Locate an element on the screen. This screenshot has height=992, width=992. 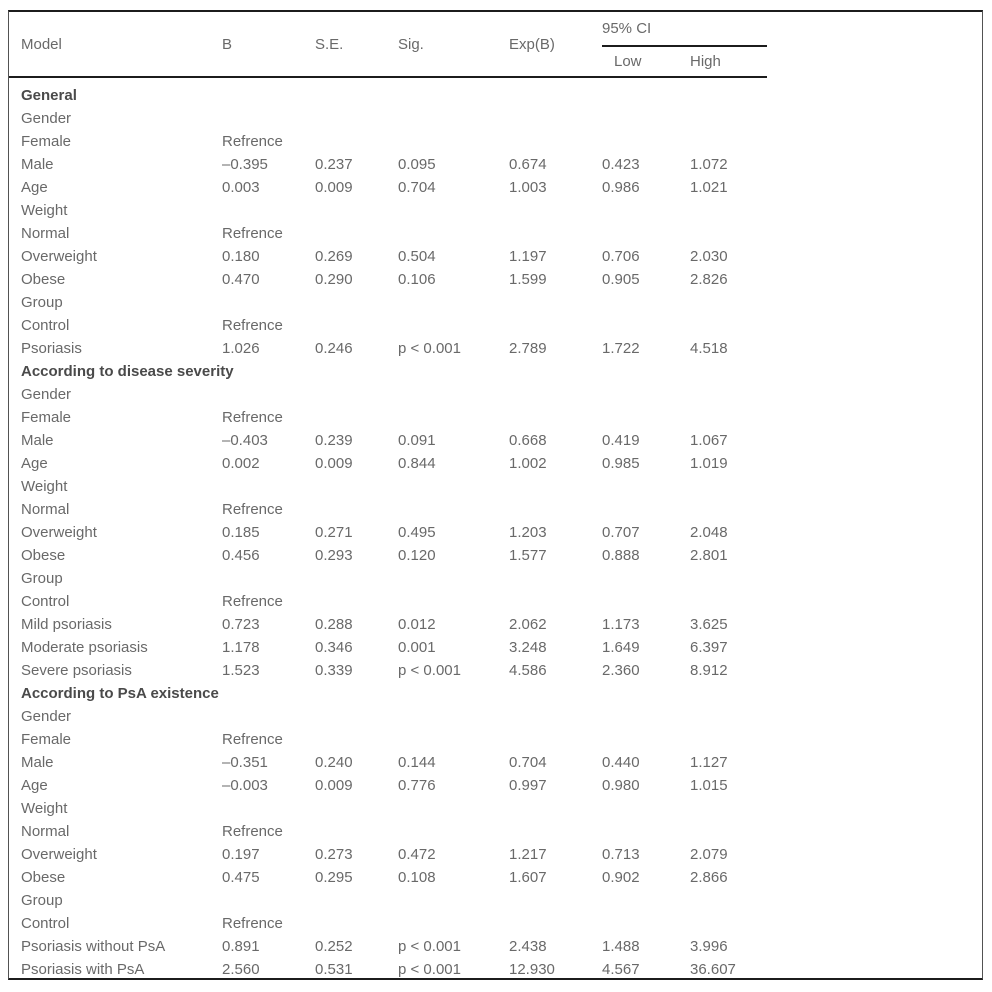
value-cell: 0.472 is located at coordinates (417, 854).